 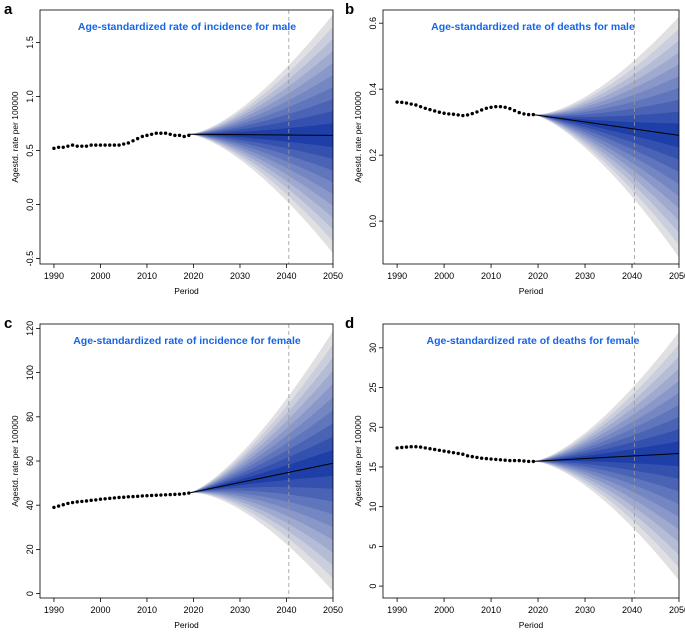 I want to click on prediction-fan, so click(x=260, y=461).